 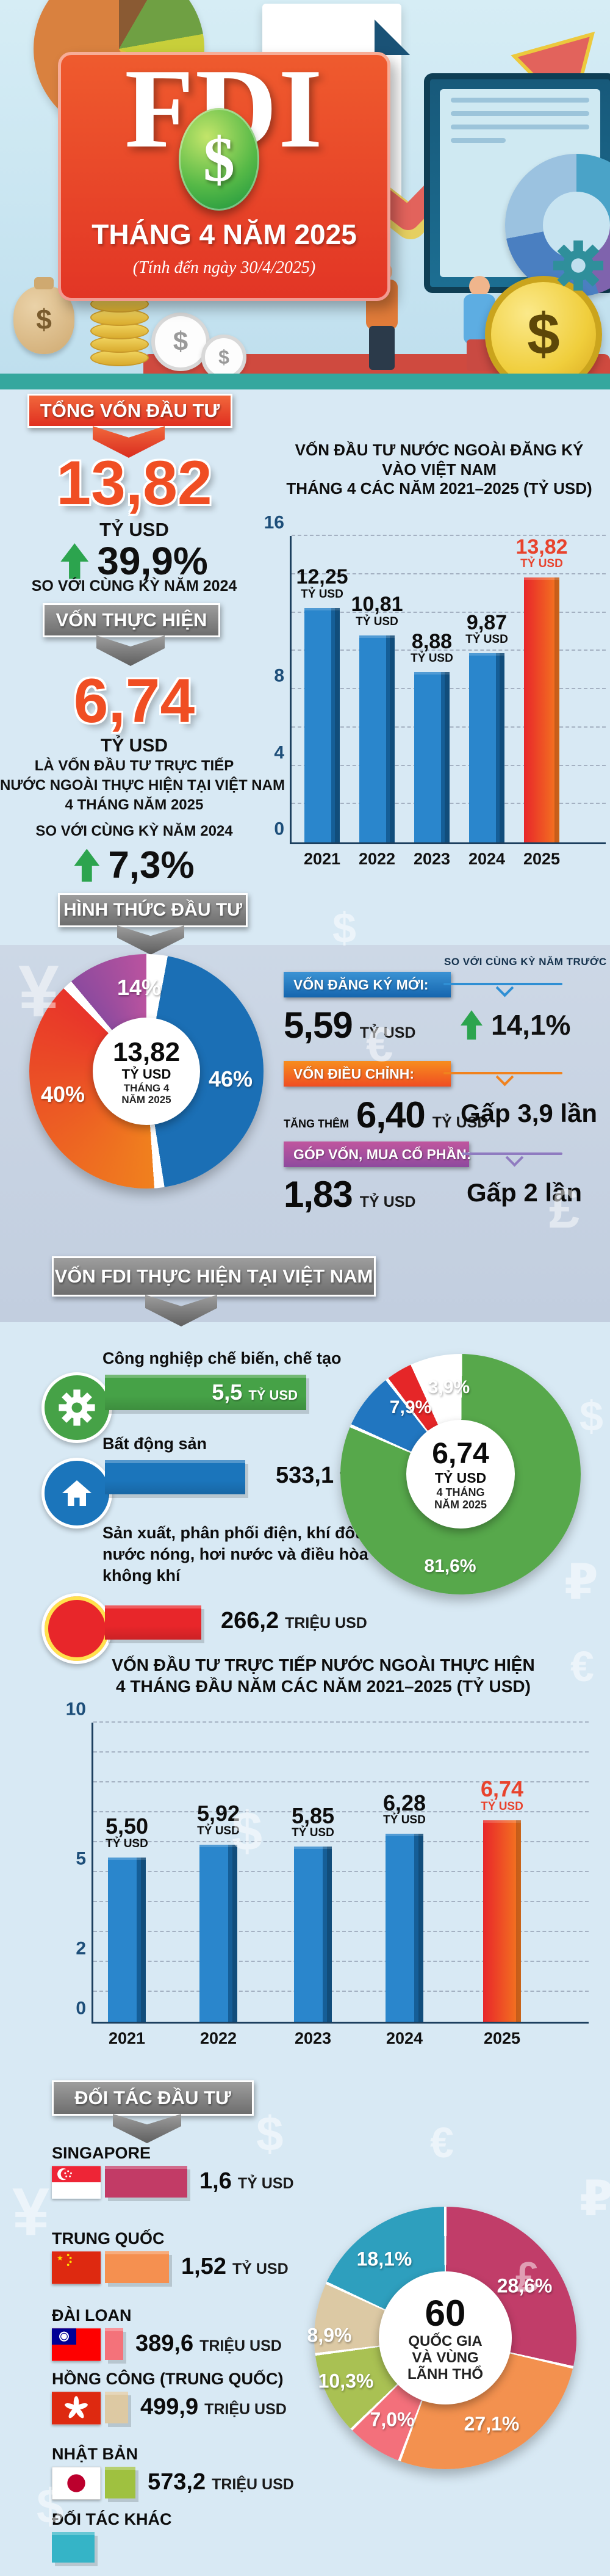 I want to click on pie-slice-label: 46%, so click(x=230, y=1078).